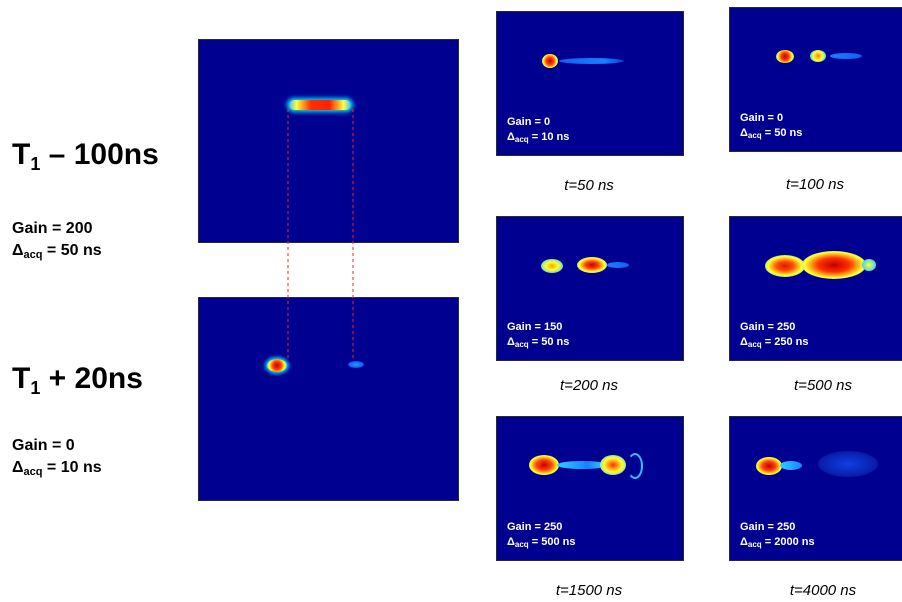  I want to click on time-label-t50: t=50 ns, so click(589, 185).